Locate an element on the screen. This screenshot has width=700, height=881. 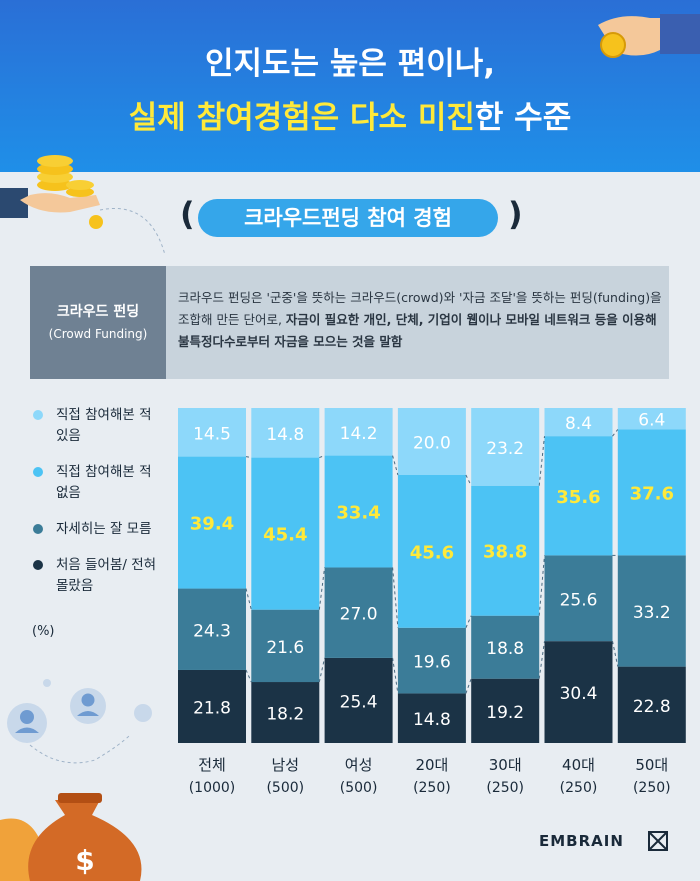
data-label: 30.4 is located at coordinates (579, 694).